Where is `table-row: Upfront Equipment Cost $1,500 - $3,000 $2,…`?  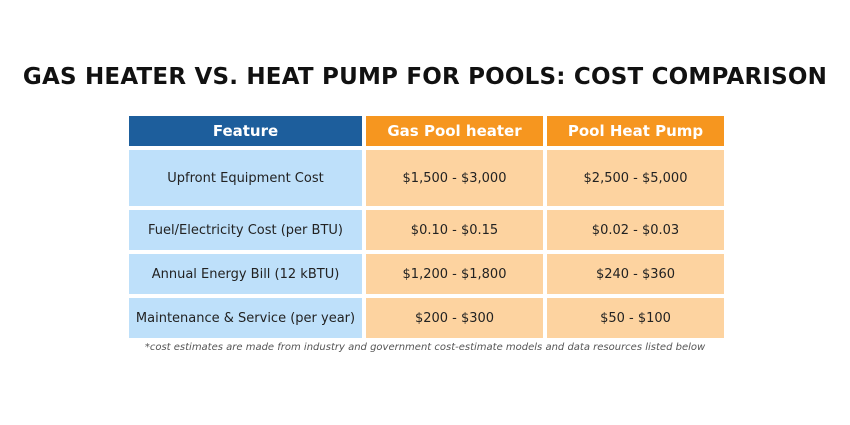
table-row: Upfront Equipment Cost $1,500 - $3,000 $2,… is located at coordinates (426, 178).